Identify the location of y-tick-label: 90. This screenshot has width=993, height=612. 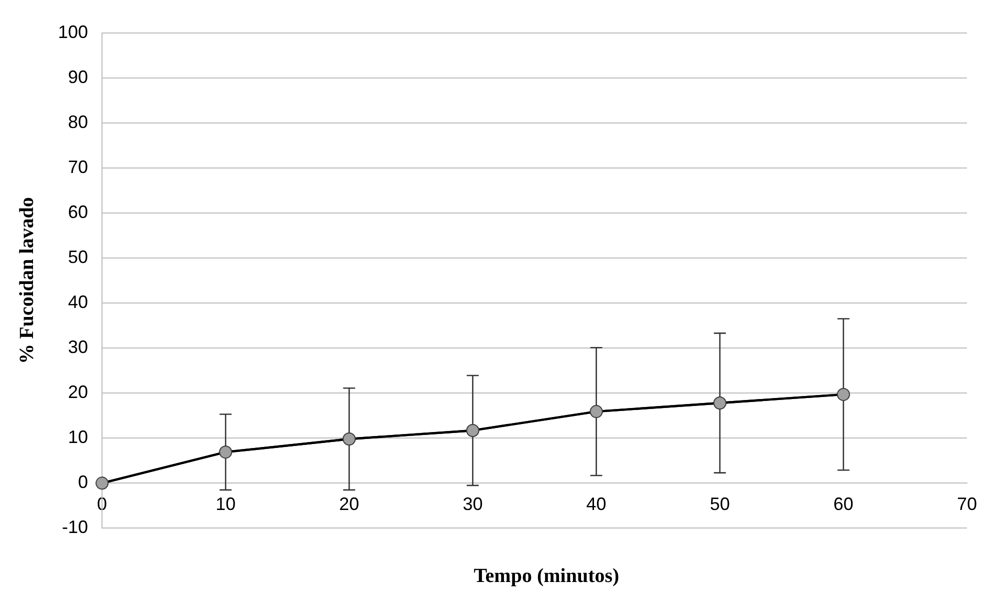
(78, 76).